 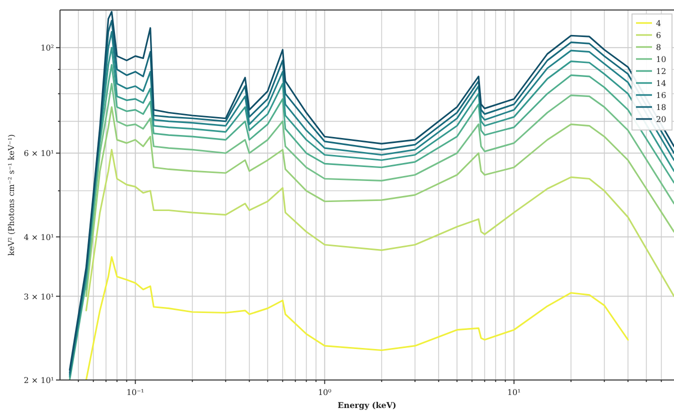 What do you see at coordinates (661, 71) in the screenshot?
I see `legend-label: 12` at bounding box center [661, 71].